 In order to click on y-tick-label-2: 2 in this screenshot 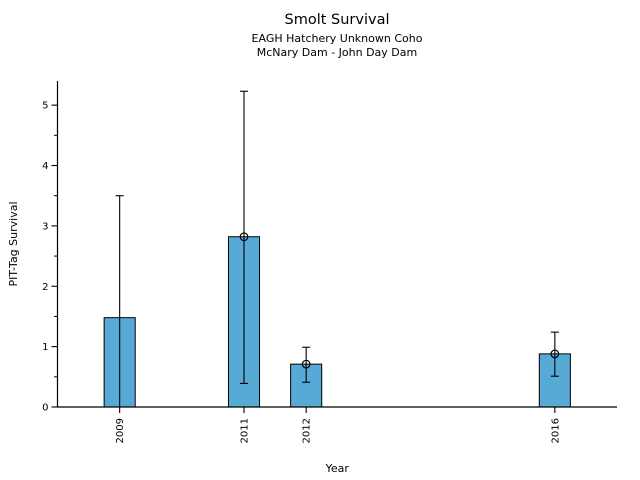, I will do `click(45, 287)`.